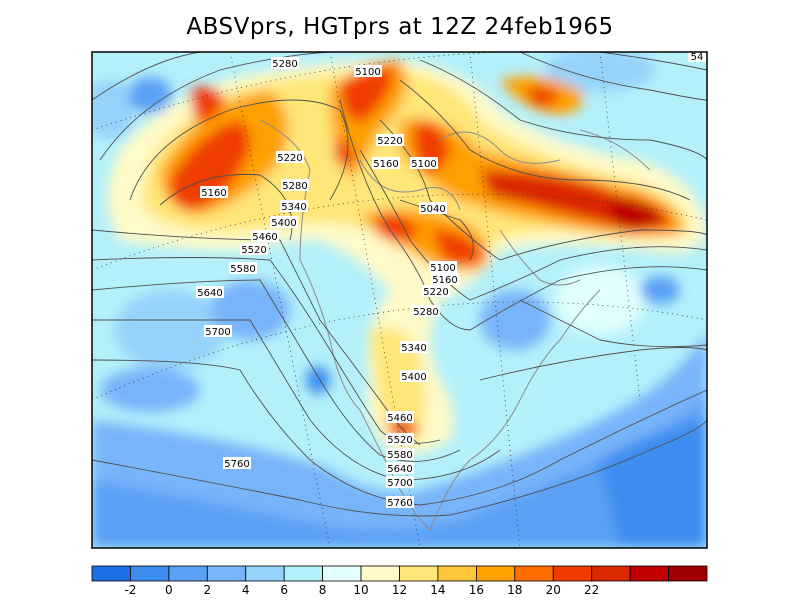 This screenshot has height=600, width=800. Describe the element at coordinates (399, 590) in the screenshot. I see `colorbar-tick-label: 12` at that location.